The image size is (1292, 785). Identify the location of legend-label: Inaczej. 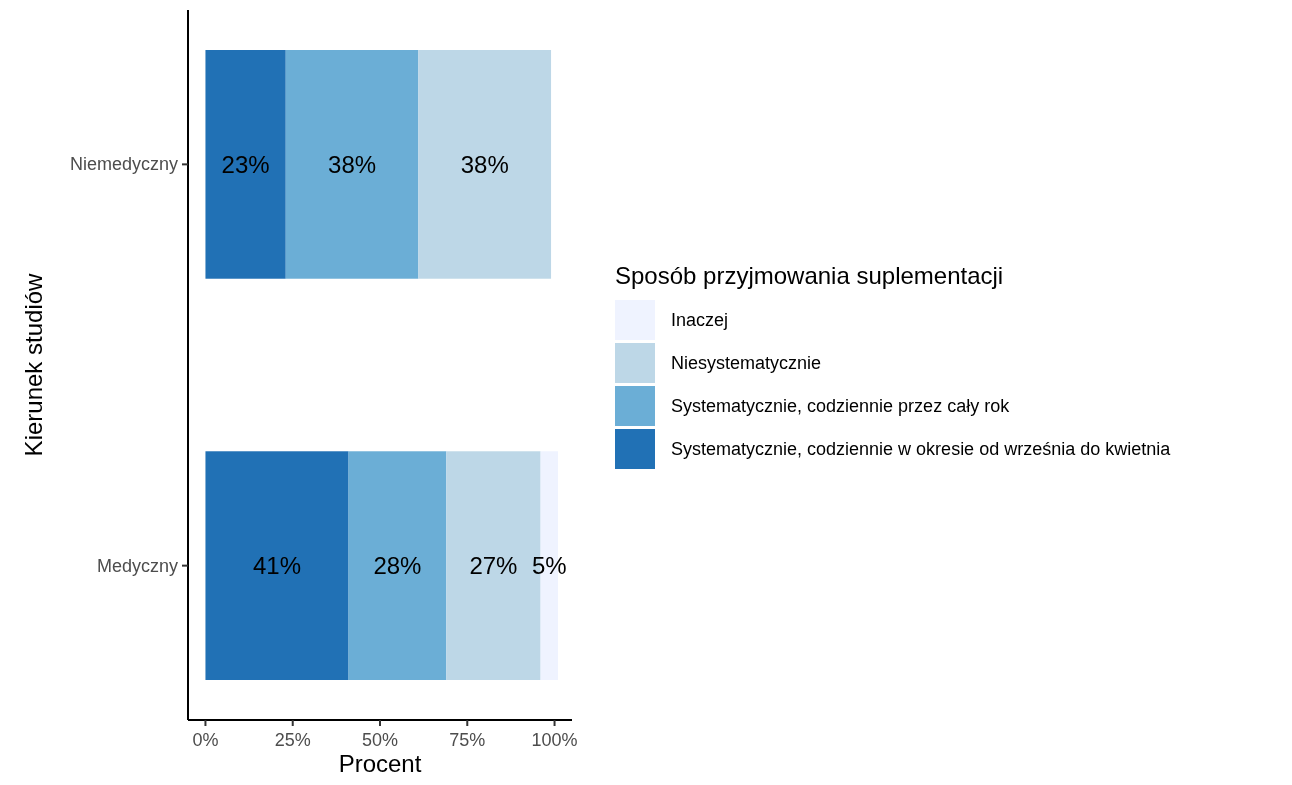
(700, 320).